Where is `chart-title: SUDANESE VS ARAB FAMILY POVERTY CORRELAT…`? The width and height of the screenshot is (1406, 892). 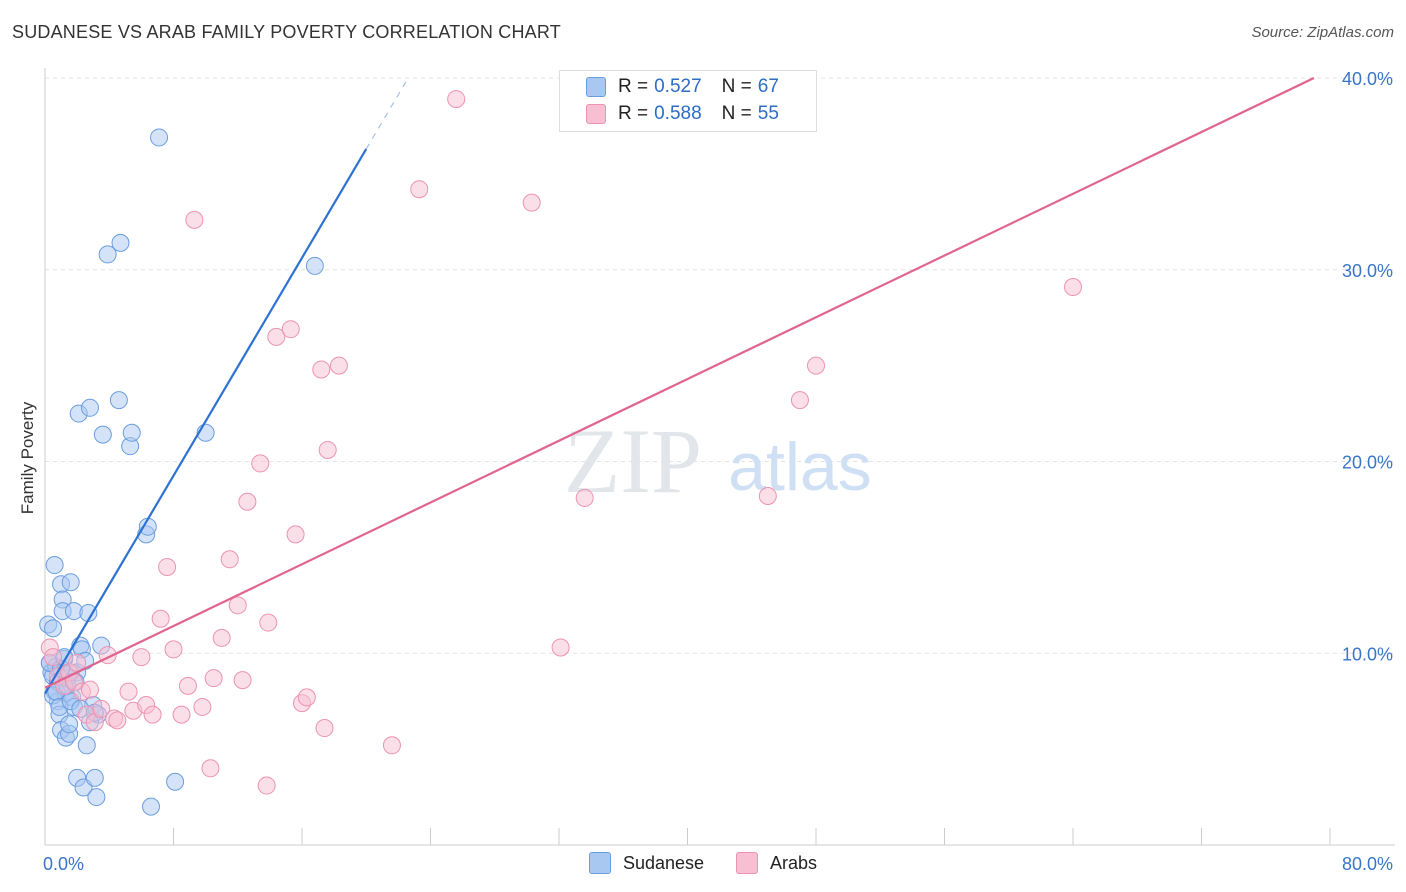 chart-title: SUDANESE VS ARAB FAMILY POVERTY CORRELAT… is located at coordinates (286, 32).